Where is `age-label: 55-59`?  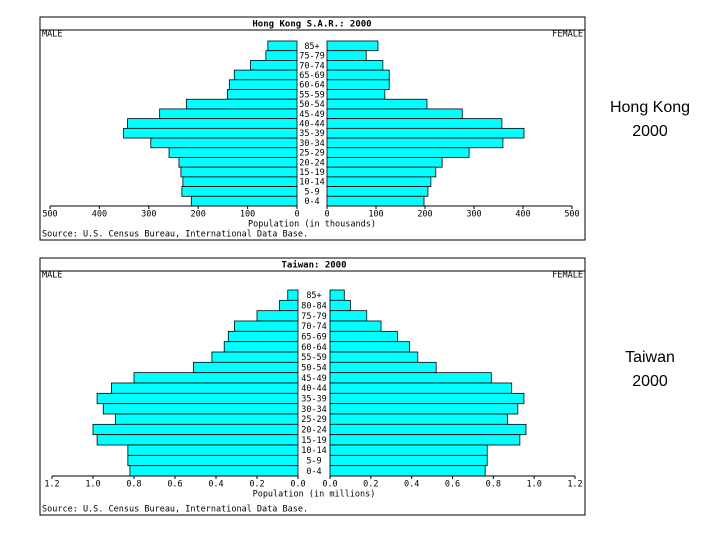 age-label: 55-59 is located at coordinates (314, 358).